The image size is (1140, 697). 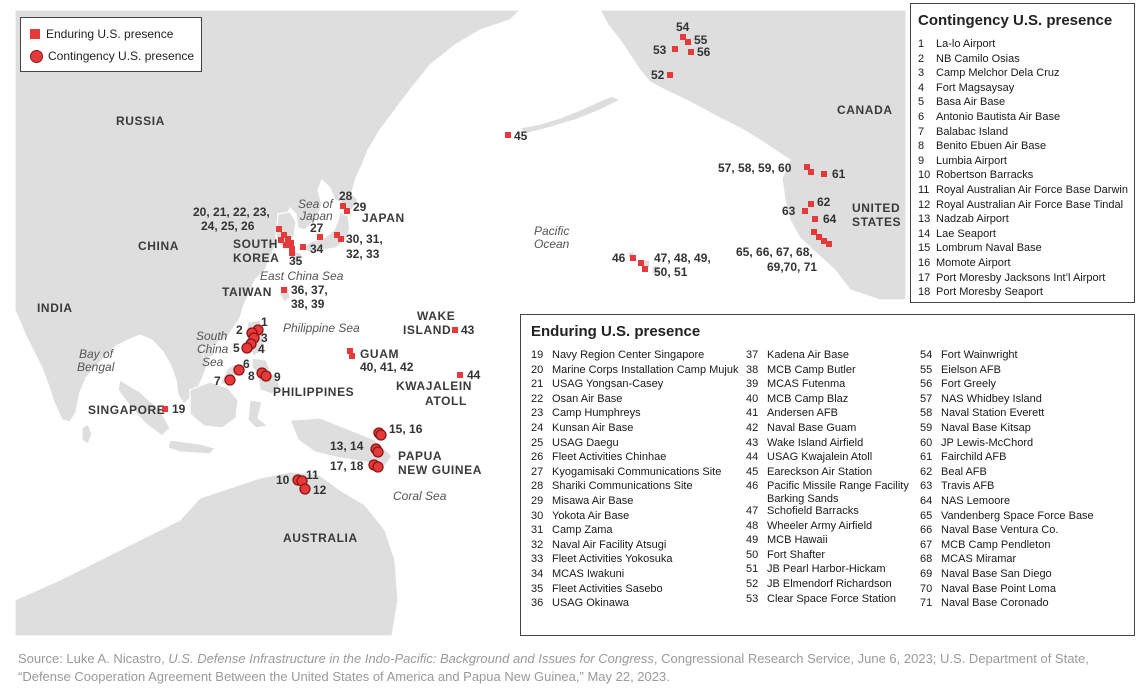 What do you see at coordinates (468, 330) in the screenshot?
I see `mlabel-43: 43` at bounding box center [468, 330].